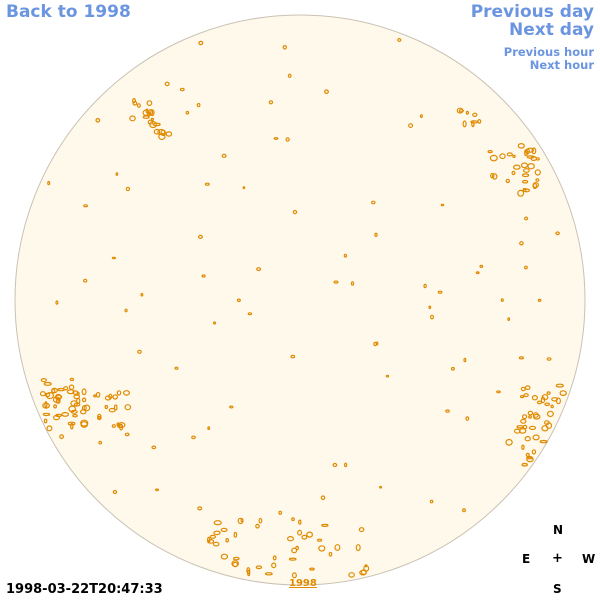 This screenshot has width=600, height=600. Describe the element at coordinates (68, 12) in the screenshot. I see `back-to-year-link: Back to 1998` at that location.